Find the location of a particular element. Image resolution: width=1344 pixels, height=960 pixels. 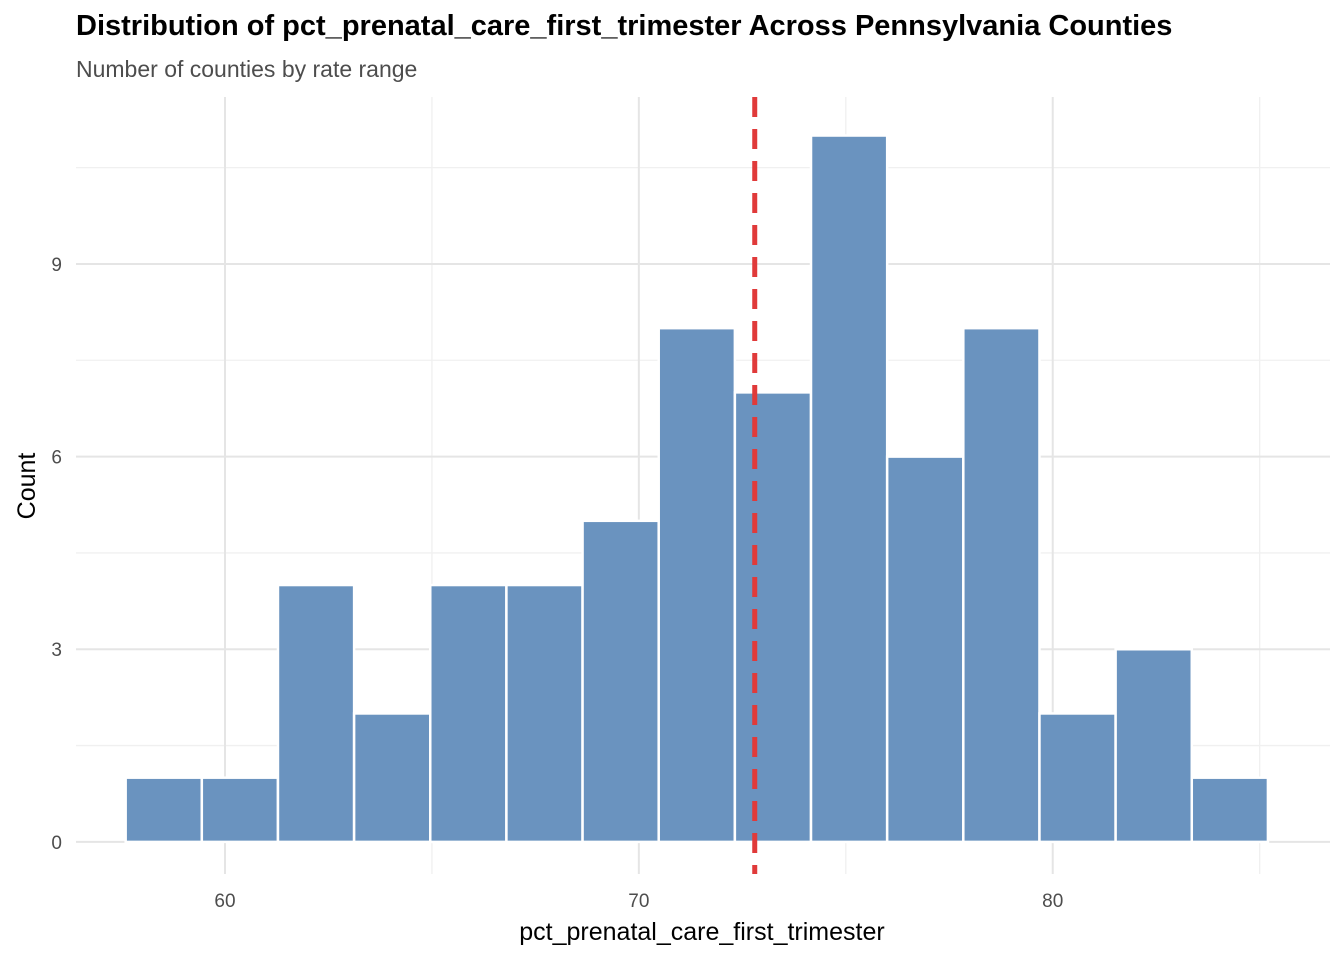

y-tick-label: 6 is located at coordinates (56, 458).